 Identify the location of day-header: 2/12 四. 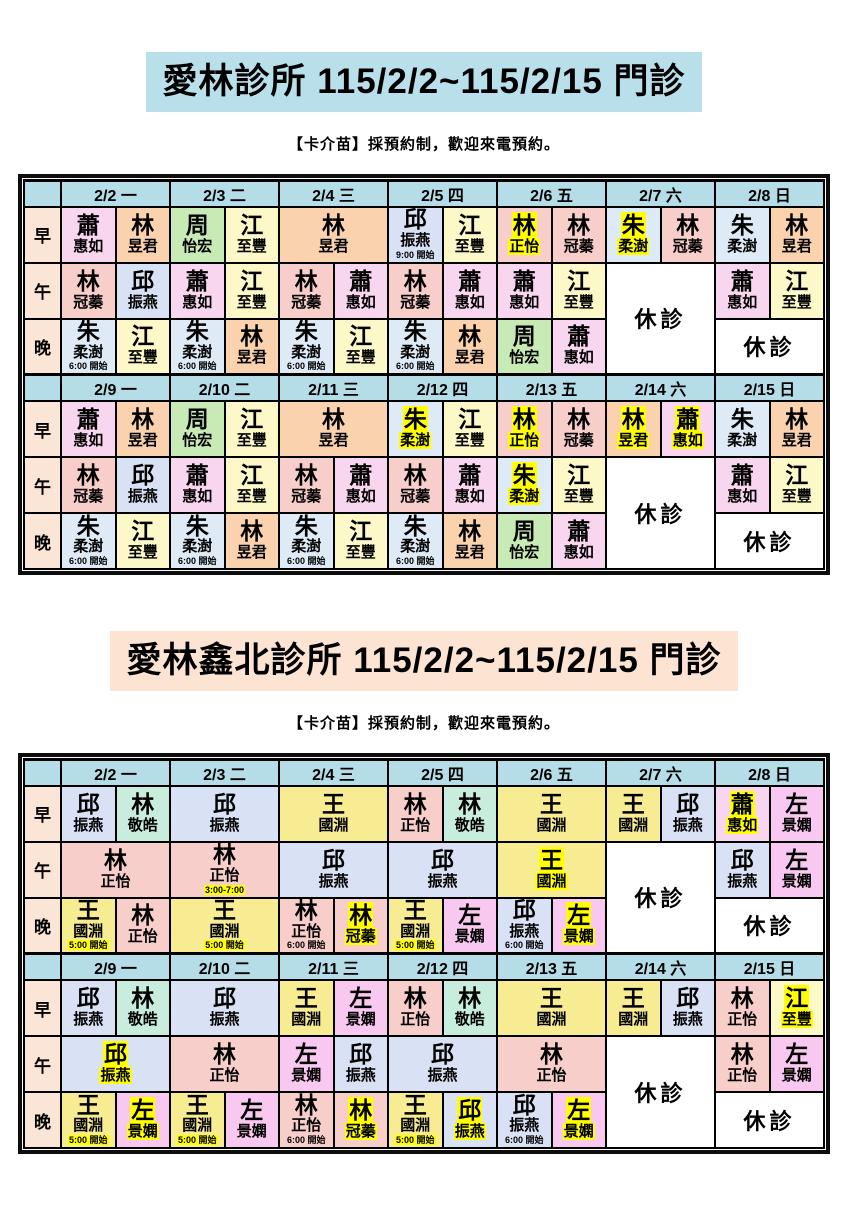
(442, 966).